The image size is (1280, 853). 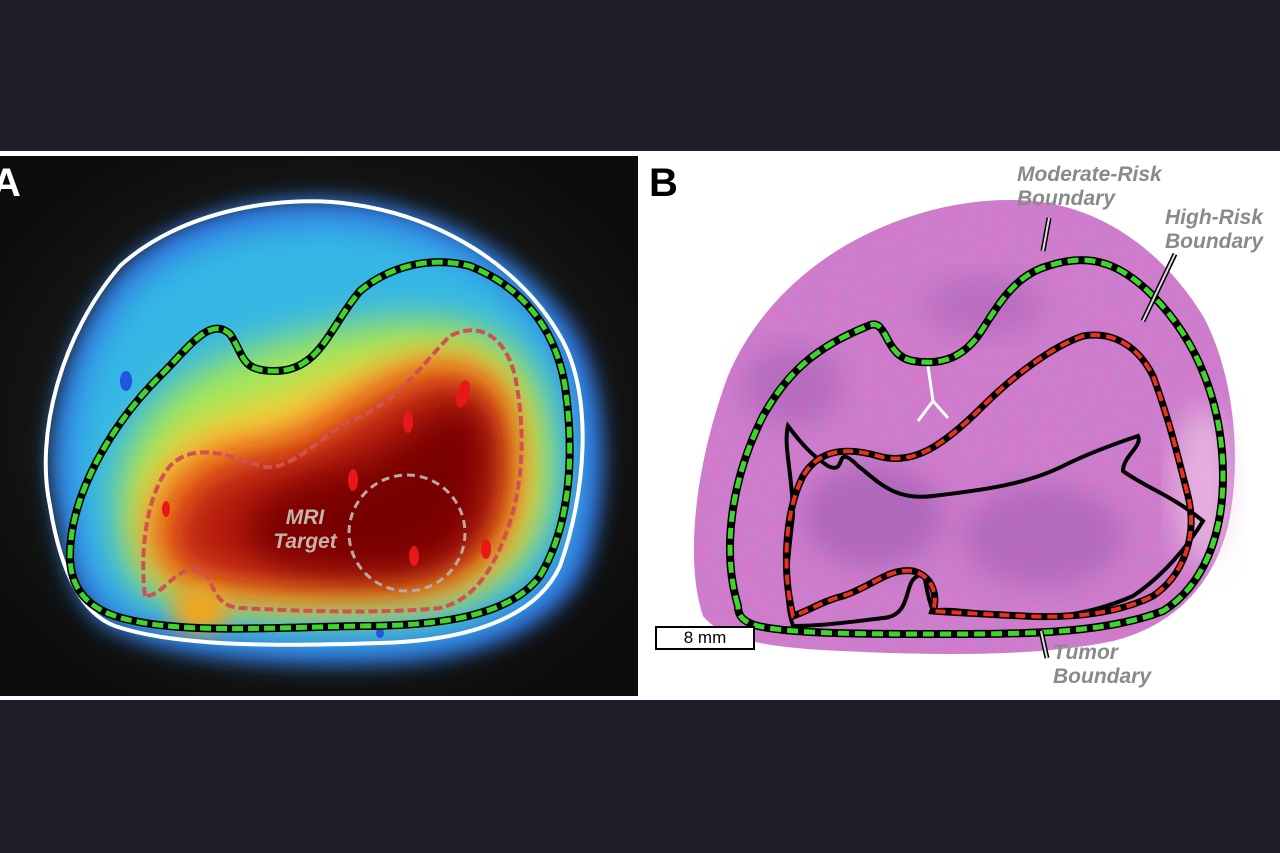 What do you see at coordinates (1102, 676) in the screenshot?
I see `tumor-boundary-line-2: Boundary` at bounding box center [1102, 676].